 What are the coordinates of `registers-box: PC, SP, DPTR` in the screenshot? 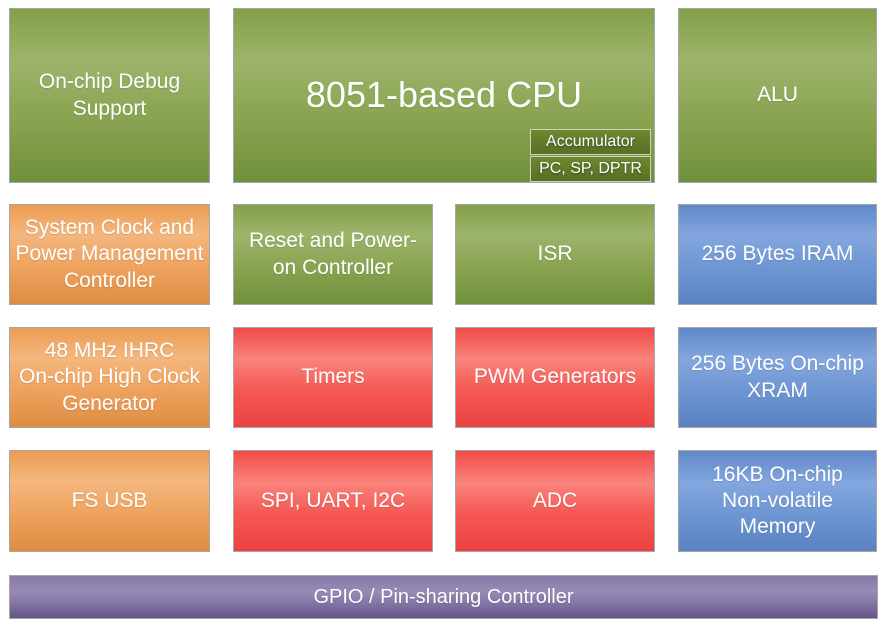 It's located at (590, 169).